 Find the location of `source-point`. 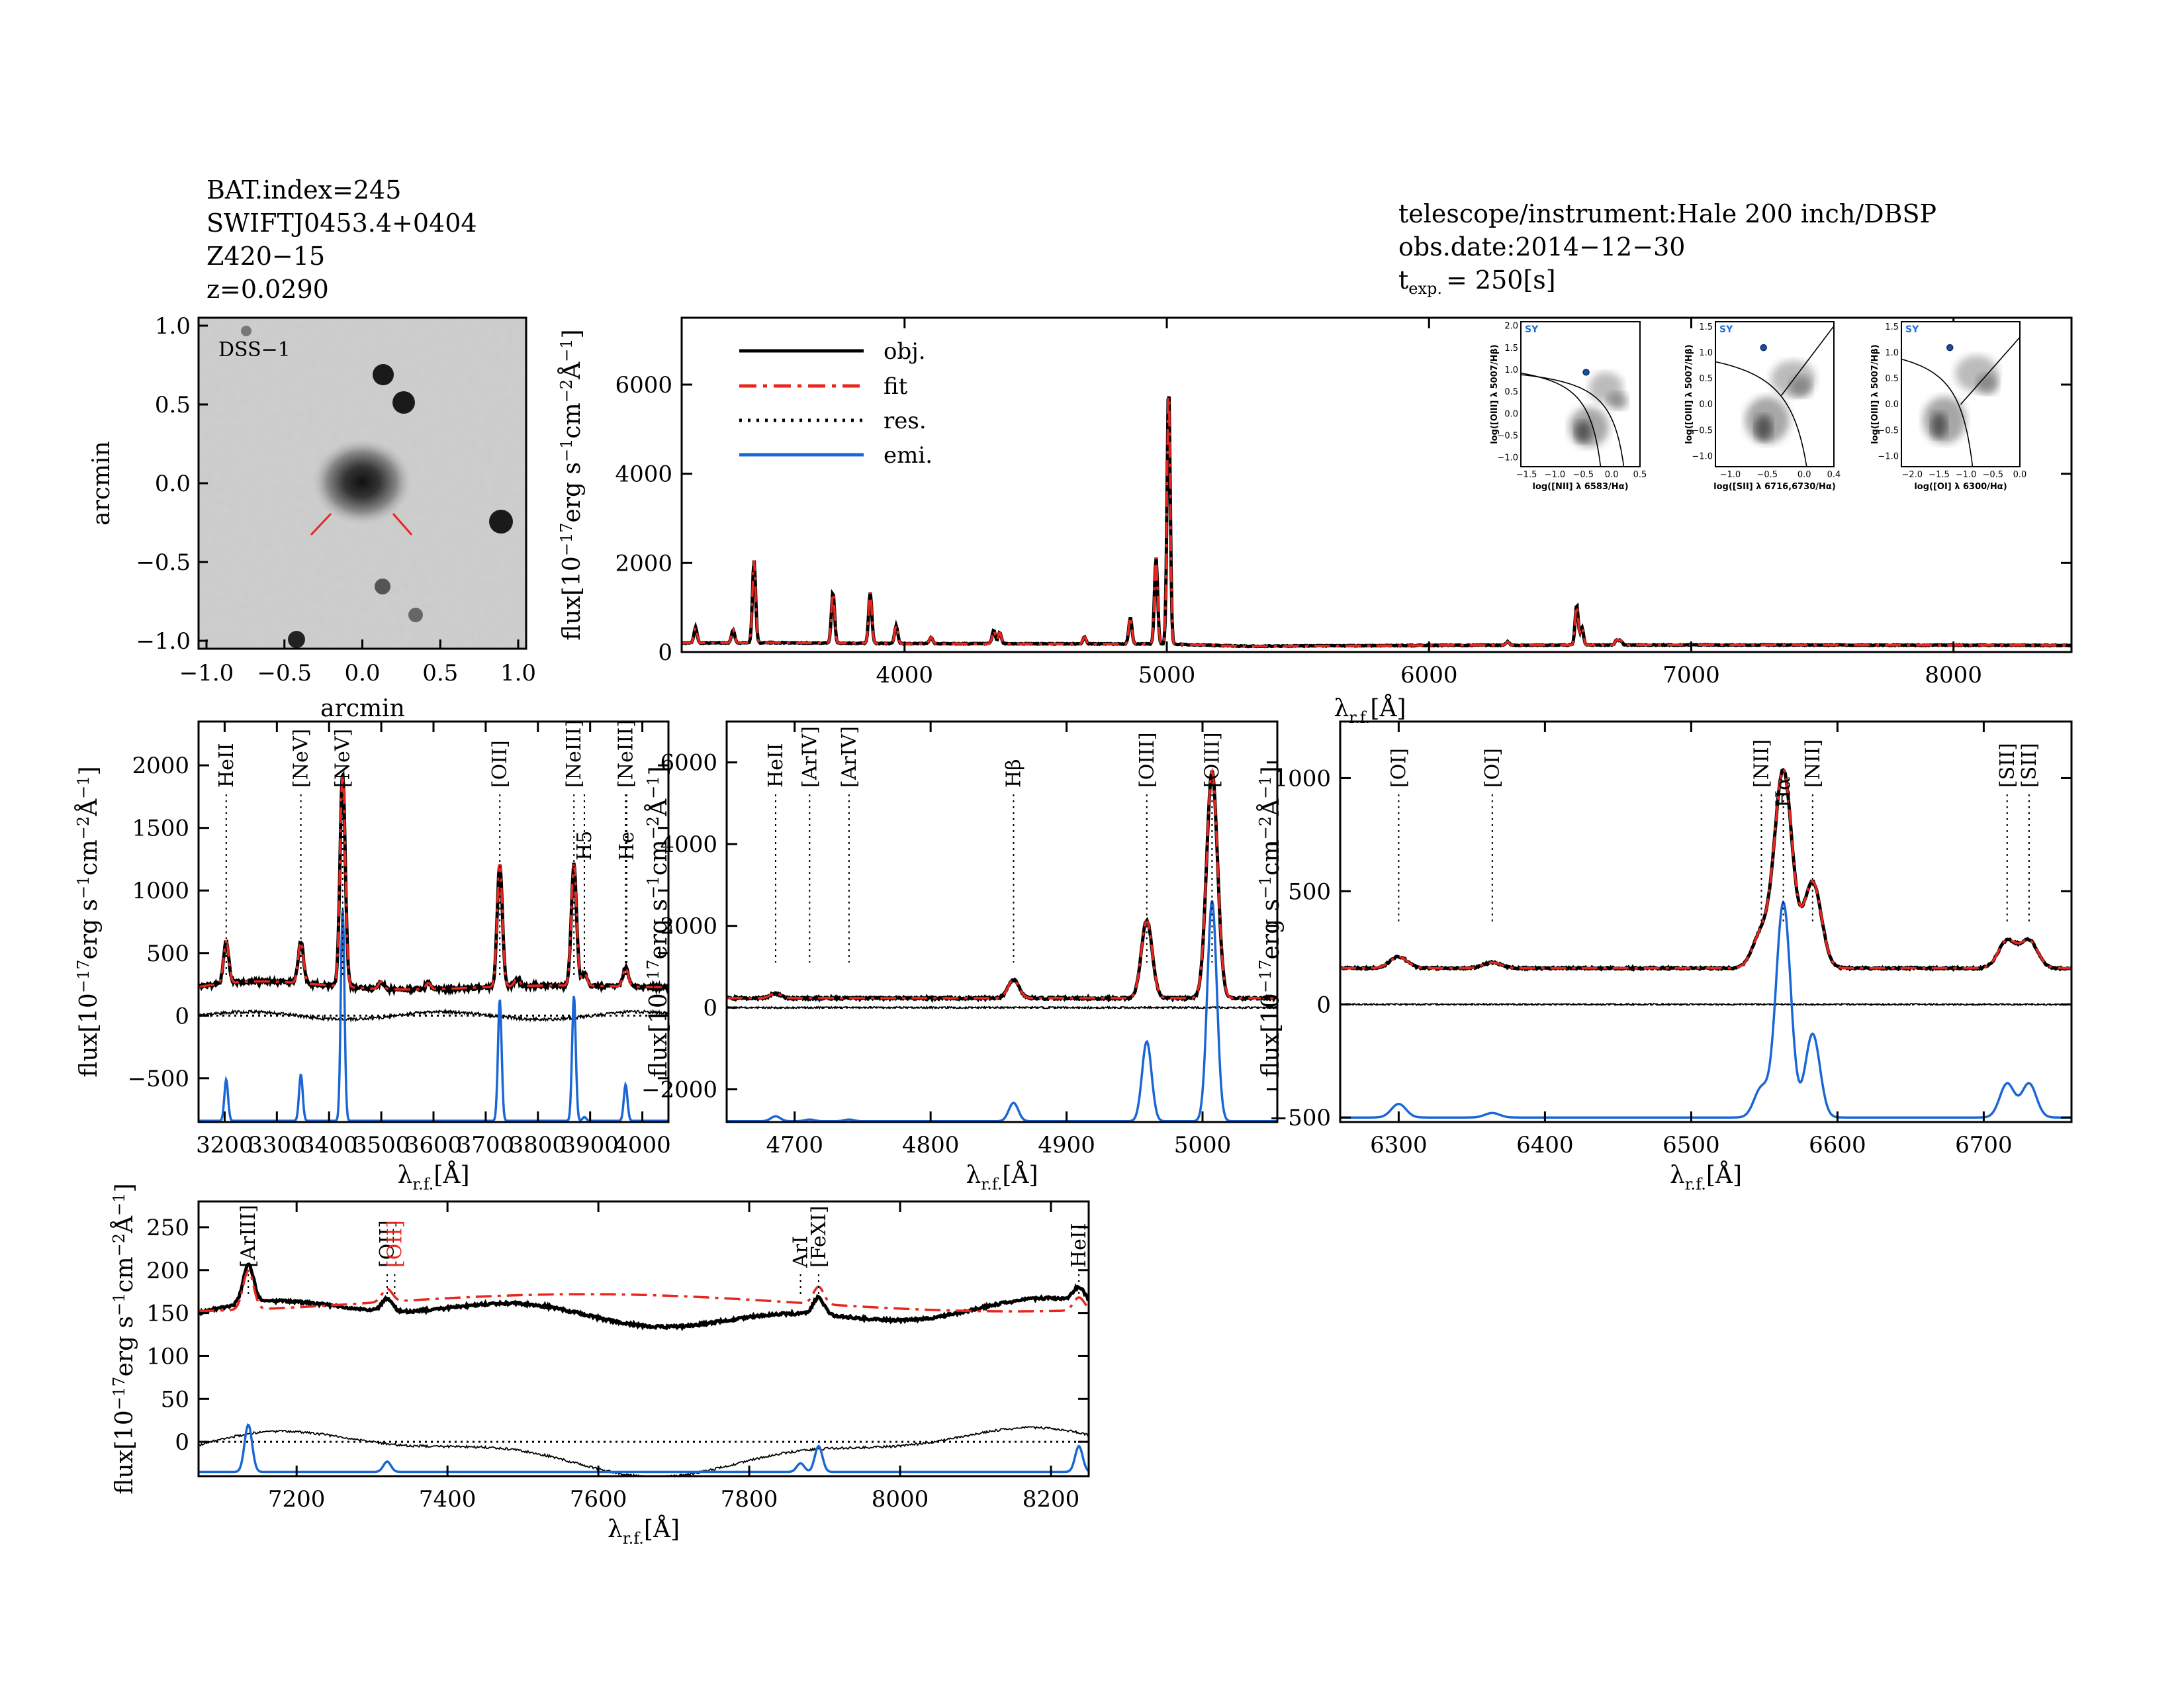

source-point is located at coordinates (1586, 373).